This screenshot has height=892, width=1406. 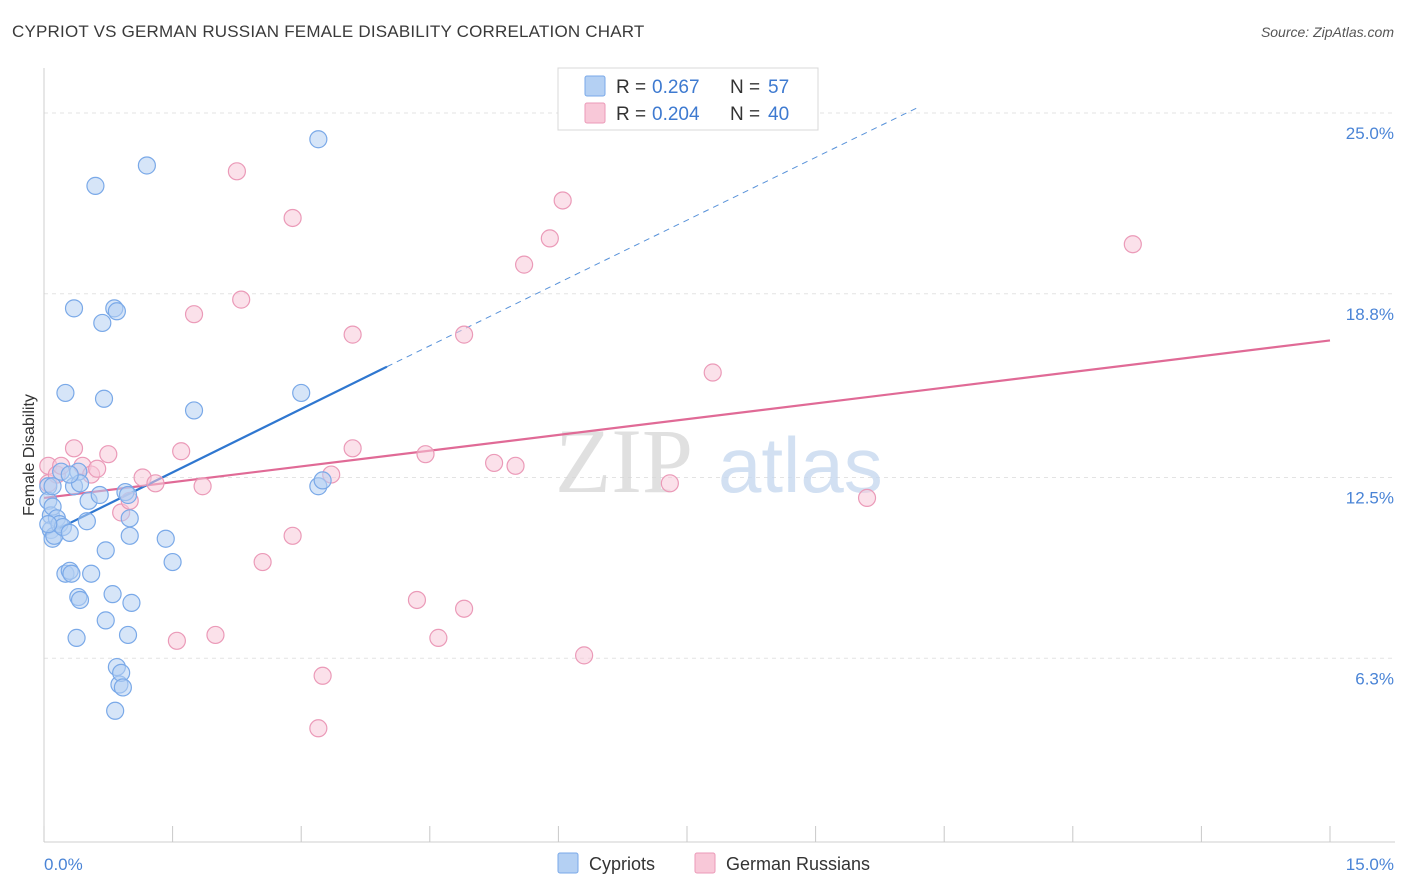 What do you see at coordinates (1327, 32) in the screenshot?
I see `source-label: Source: ZipAtlas.com` at bounding box center [1327, 32].